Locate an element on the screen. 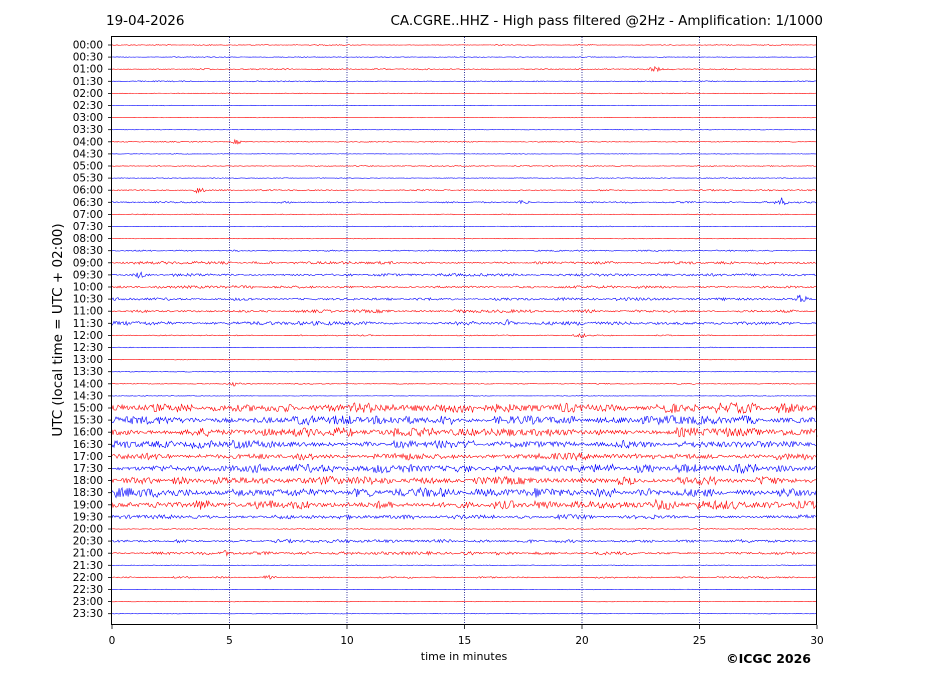 This screenshot has height=696, width=927. y-tick-label: 21:00 is located at coordinates (88, 554).